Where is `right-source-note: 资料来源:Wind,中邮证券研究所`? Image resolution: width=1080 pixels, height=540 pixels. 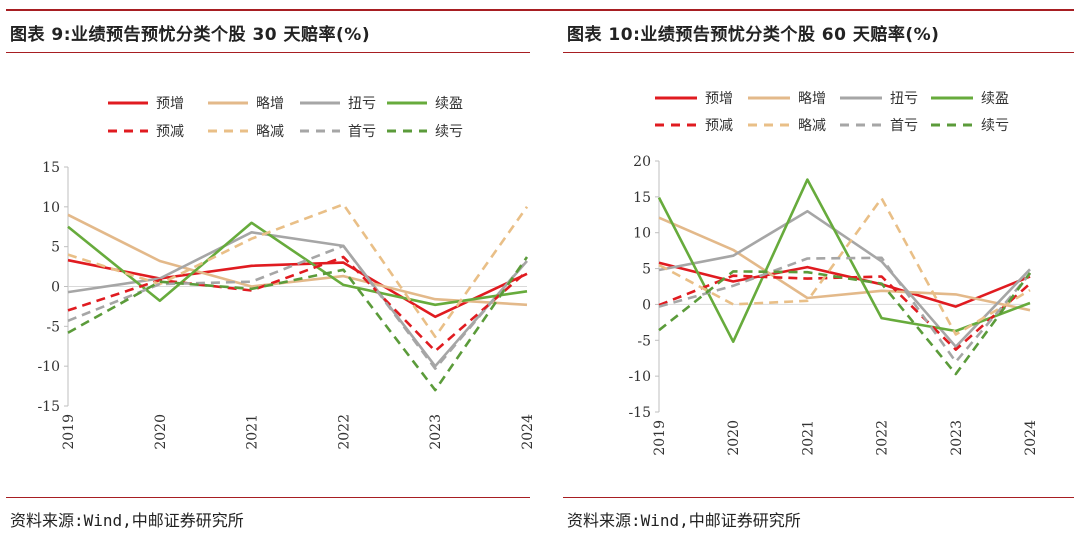
right-source-note: 资料来源:Wind,中邮证券研究所 is located at coordinates (684, 520).